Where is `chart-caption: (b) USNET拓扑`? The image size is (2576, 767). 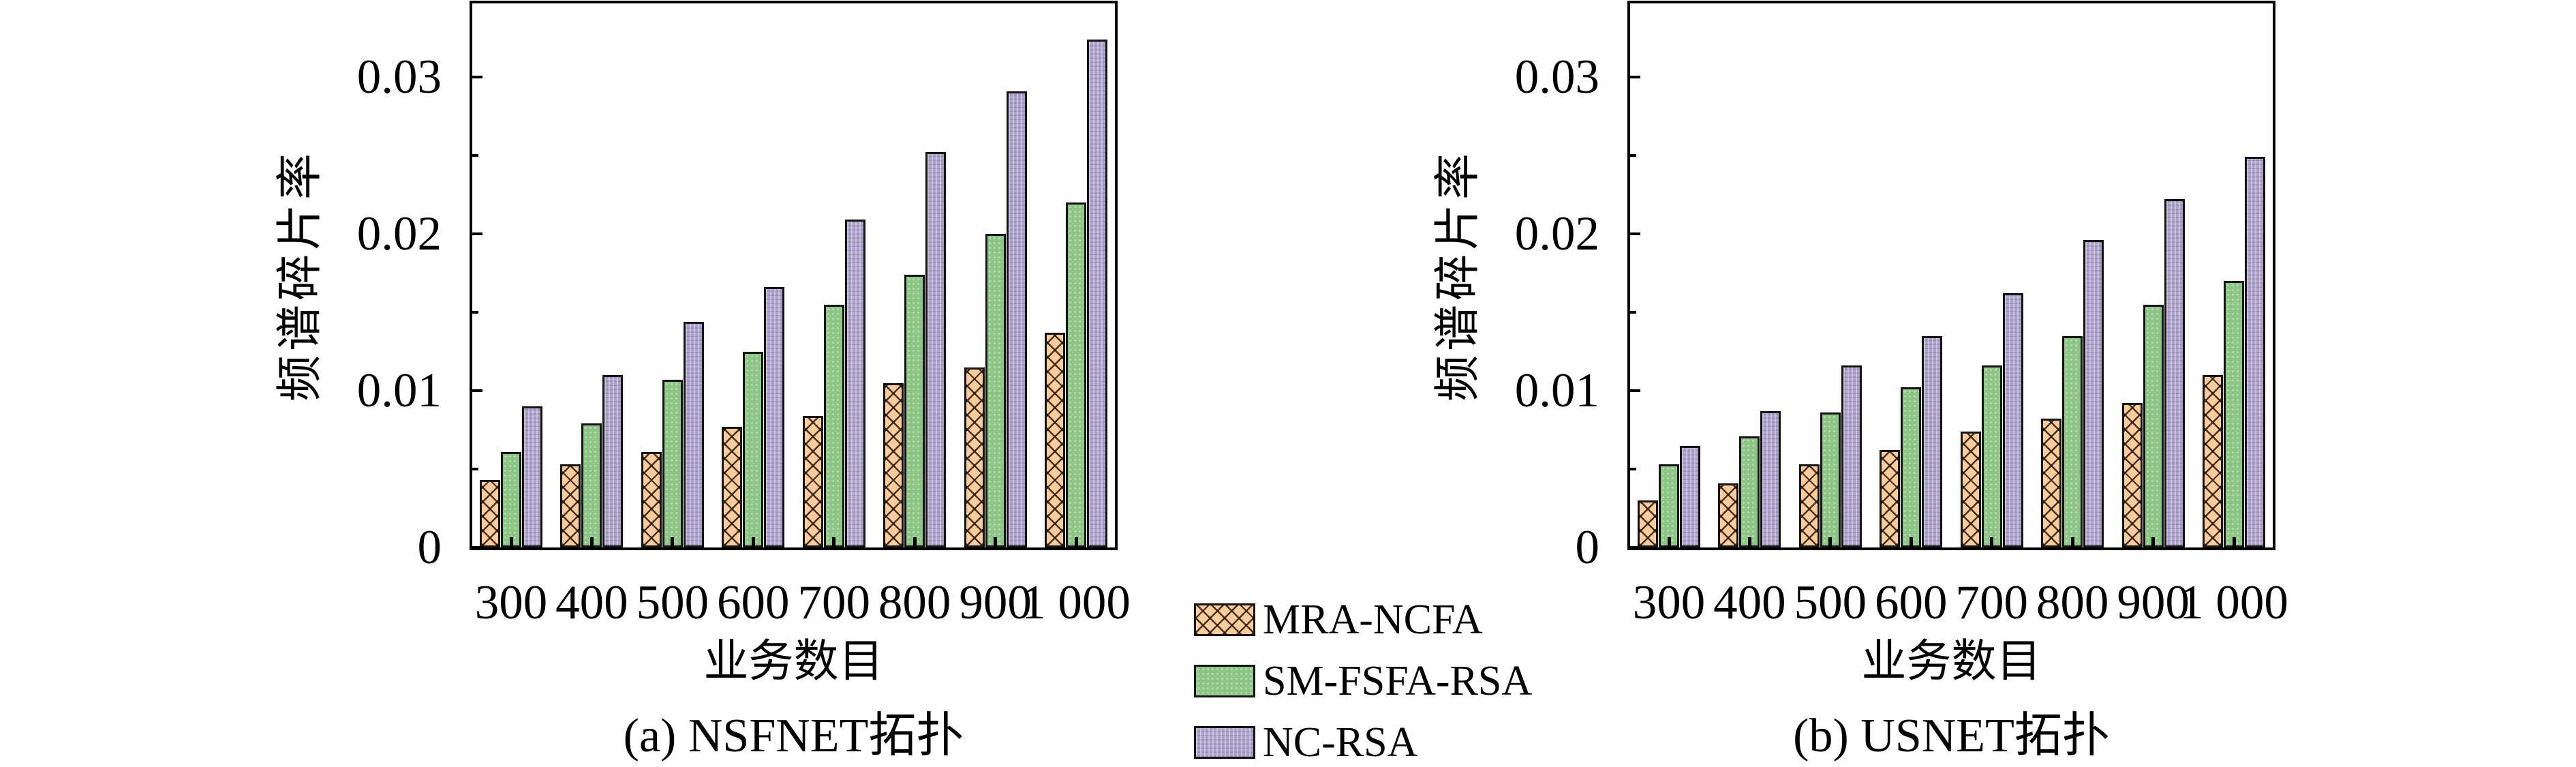 chart-caption: (b) USNET拓扑 is located at coordinates (1952, 736).